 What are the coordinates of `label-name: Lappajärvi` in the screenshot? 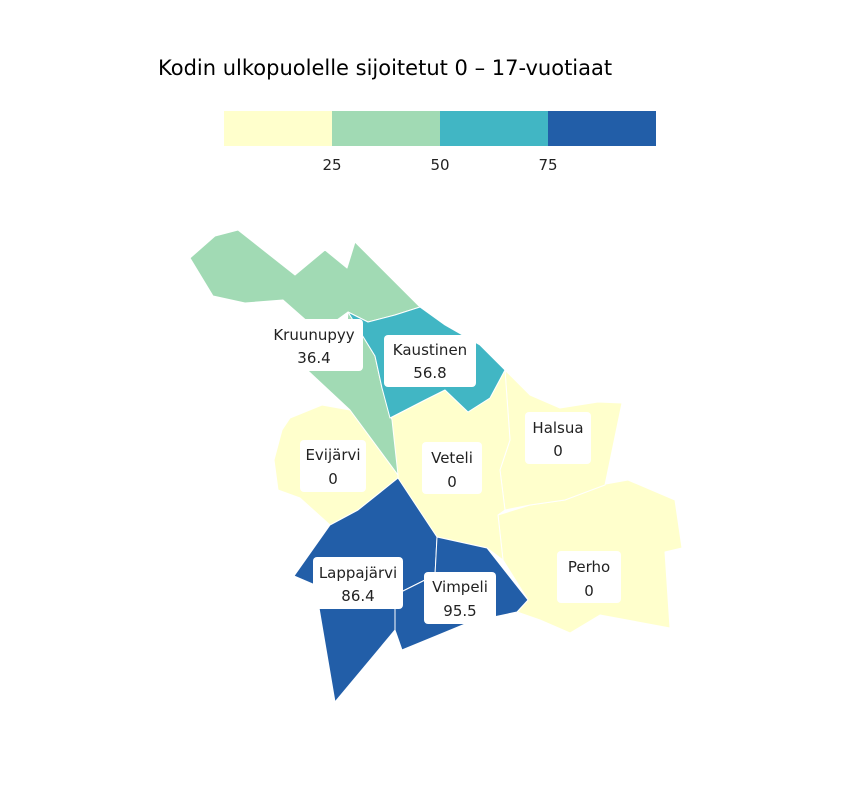 It's located at (358, 573).